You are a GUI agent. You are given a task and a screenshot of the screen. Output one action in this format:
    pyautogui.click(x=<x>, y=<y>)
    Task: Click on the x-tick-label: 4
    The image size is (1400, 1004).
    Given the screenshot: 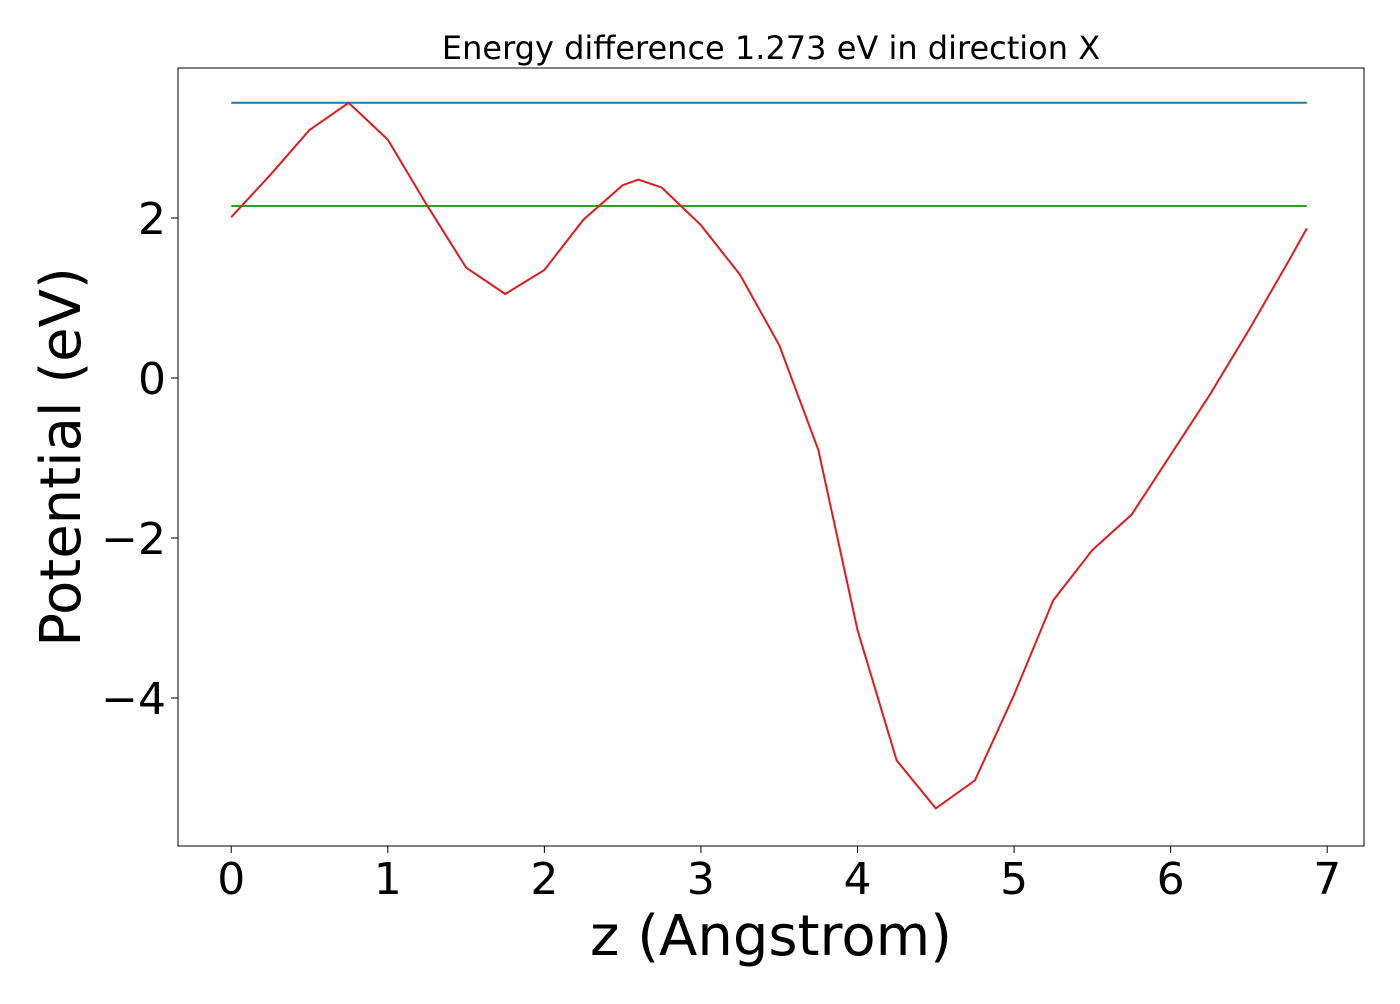 What is the action you would take?
    pyautogui.click(x=858, y=879)
    